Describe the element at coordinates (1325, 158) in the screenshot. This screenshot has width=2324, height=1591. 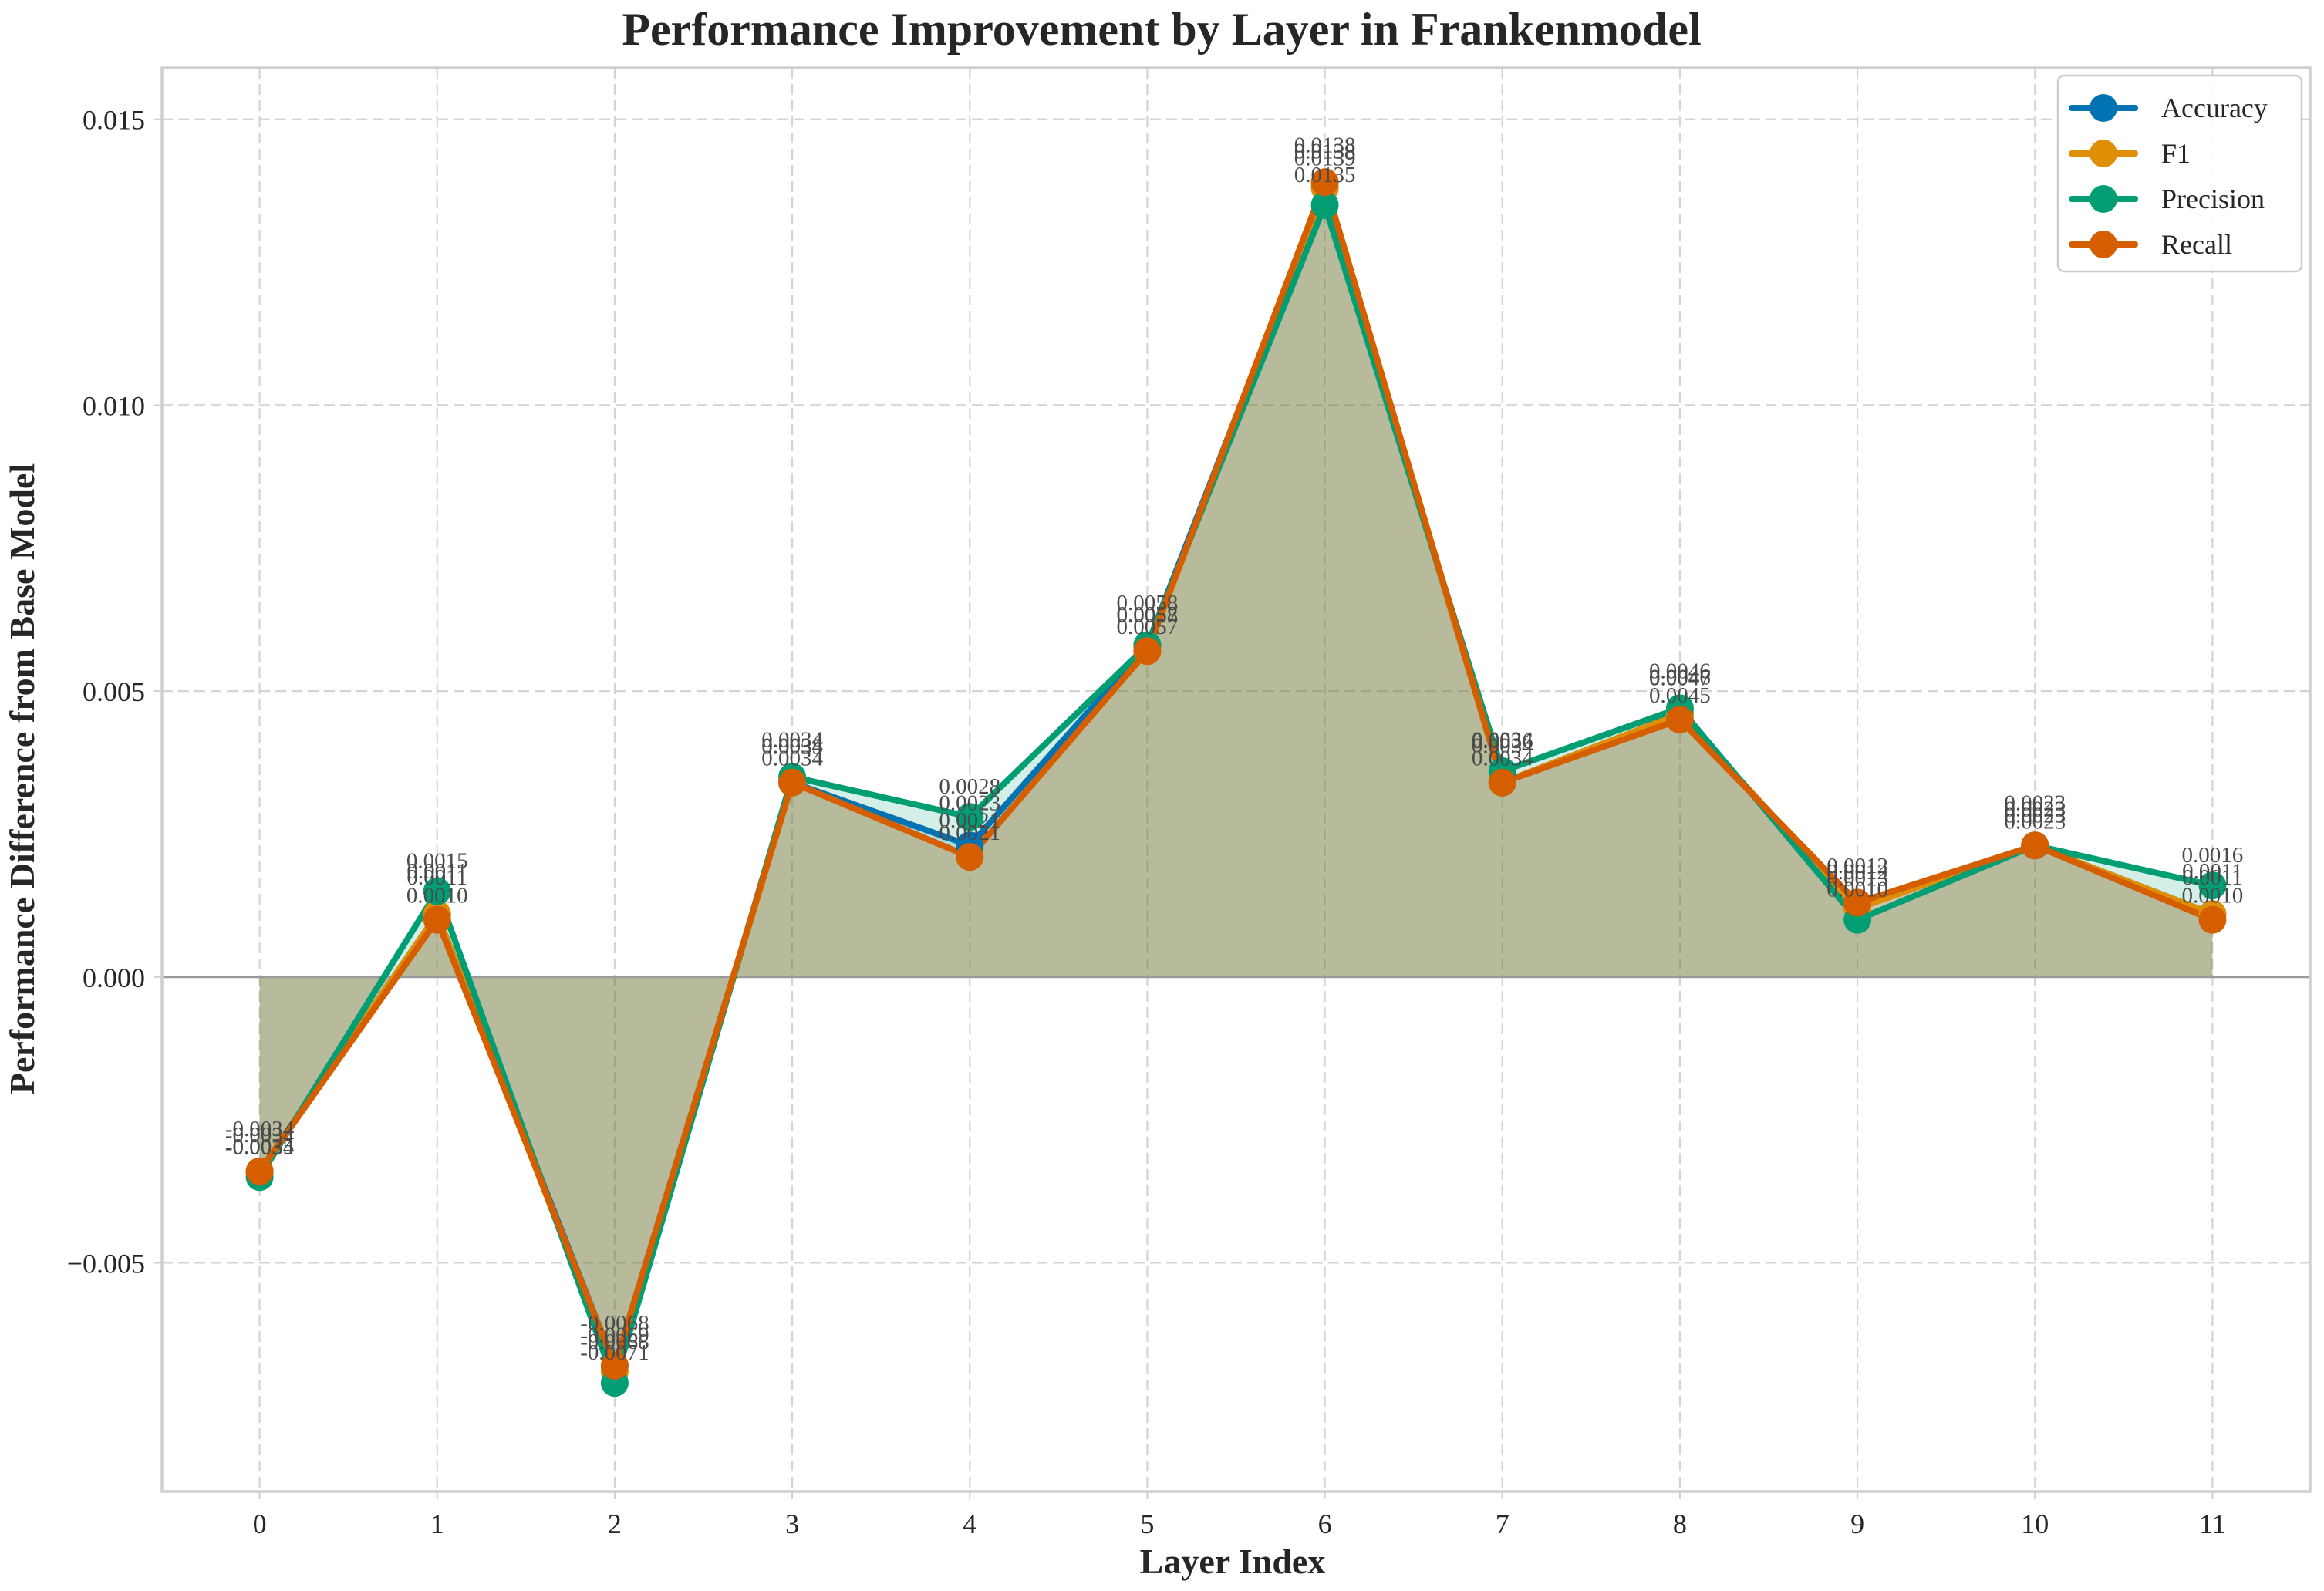
I see `data-label-recall: 0.0139` at that location.